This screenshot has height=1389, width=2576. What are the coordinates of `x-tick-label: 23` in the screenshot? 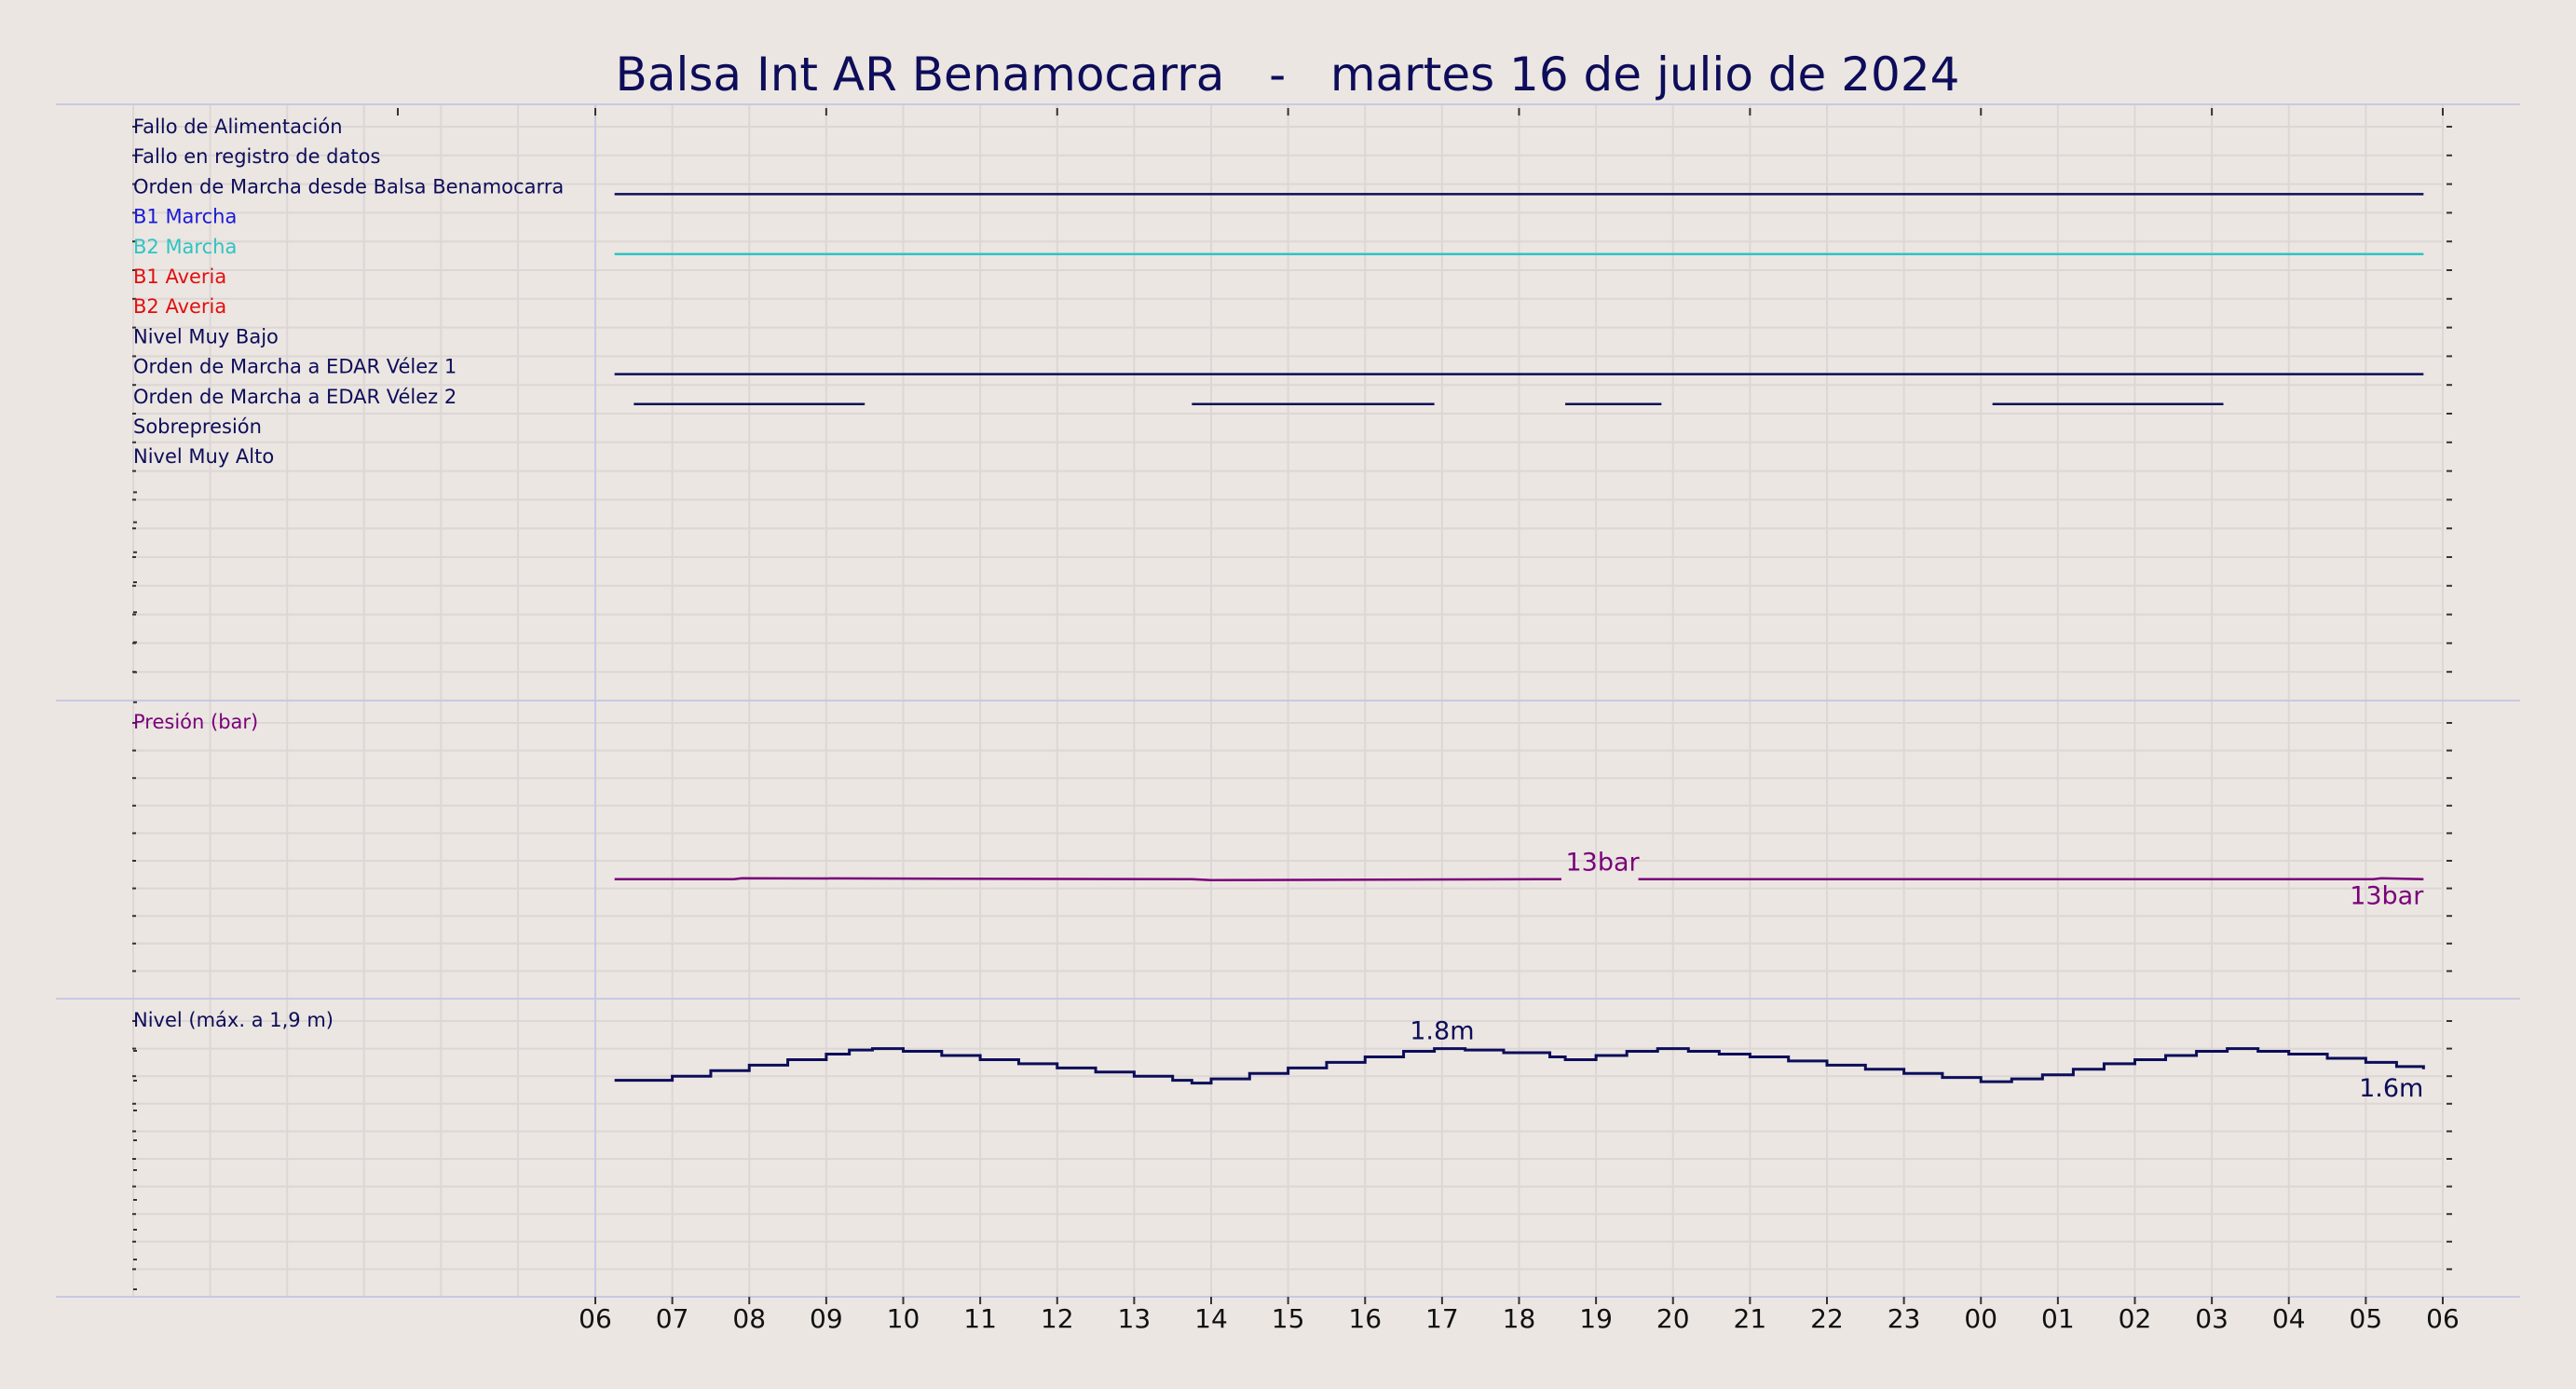 It's located at (1904, 1318).